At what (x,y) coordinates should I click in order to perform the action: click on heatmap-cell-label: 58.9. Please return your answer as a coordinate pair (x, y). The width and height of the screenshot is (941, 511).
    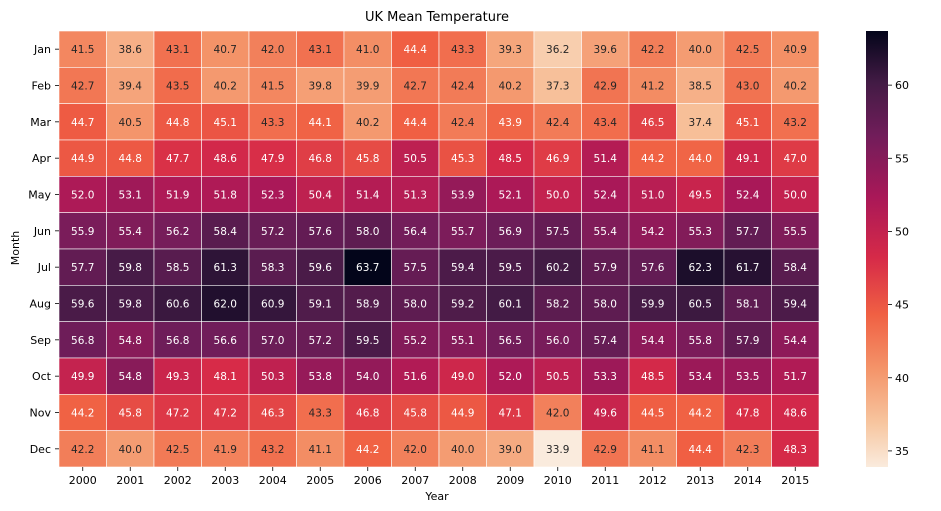
    Looking at the image, I should click on (367, 305).